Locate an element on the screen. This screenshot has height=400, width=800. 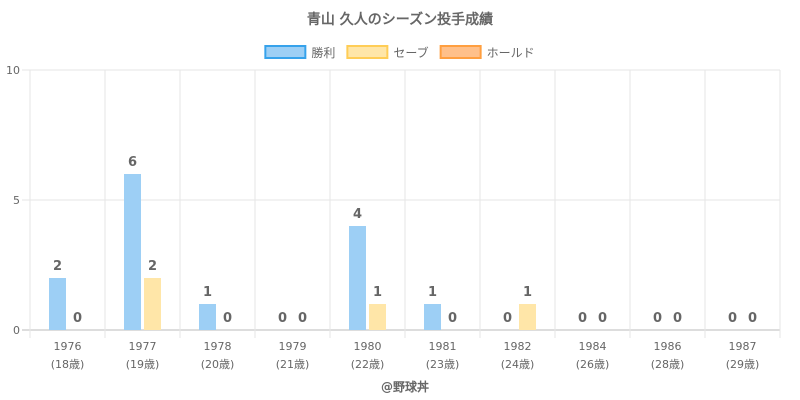
y-tick-label: 0 is located at coordinates (16, 330).